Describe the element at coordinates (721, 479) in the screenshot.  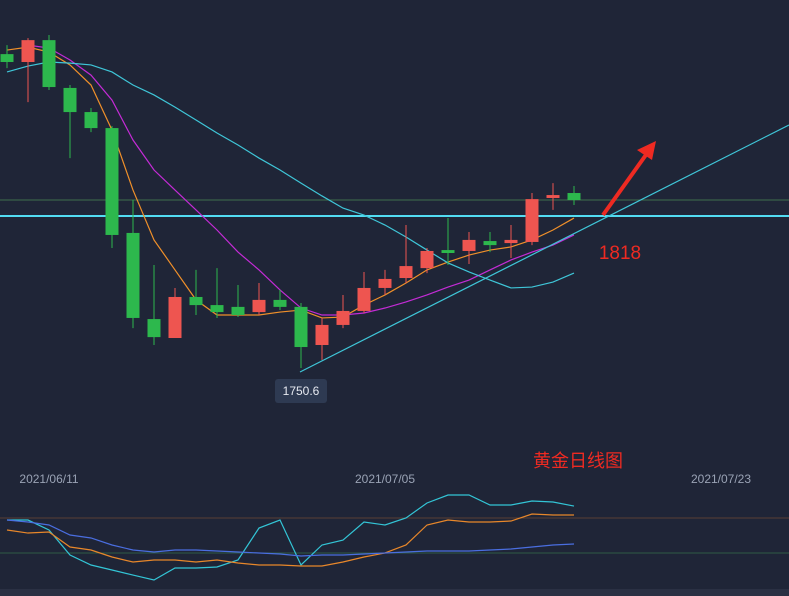
I see `x-tick-label: 2021/07/23` at that location.